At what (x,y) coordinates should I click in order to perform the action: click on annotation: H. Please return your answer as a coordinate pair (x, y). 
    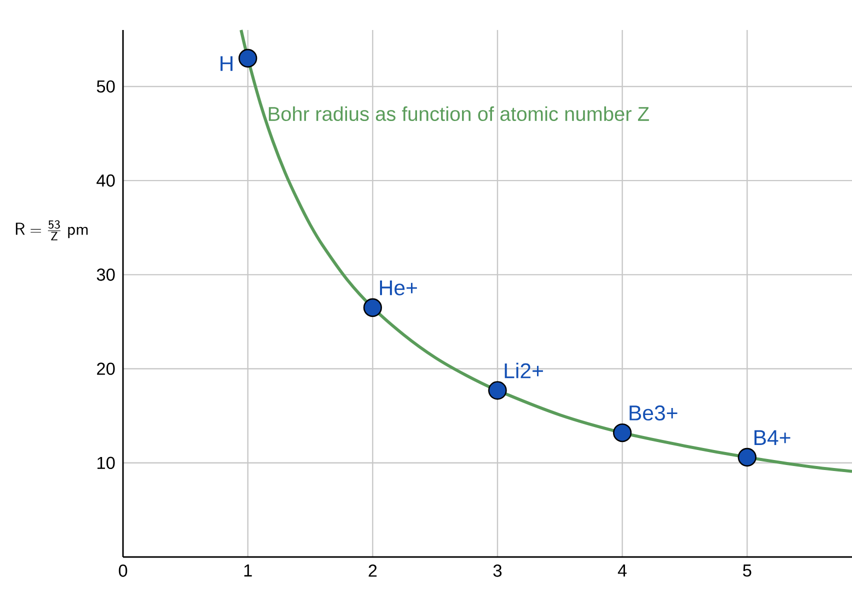
    Looking at the image, I should click on (226, 63).